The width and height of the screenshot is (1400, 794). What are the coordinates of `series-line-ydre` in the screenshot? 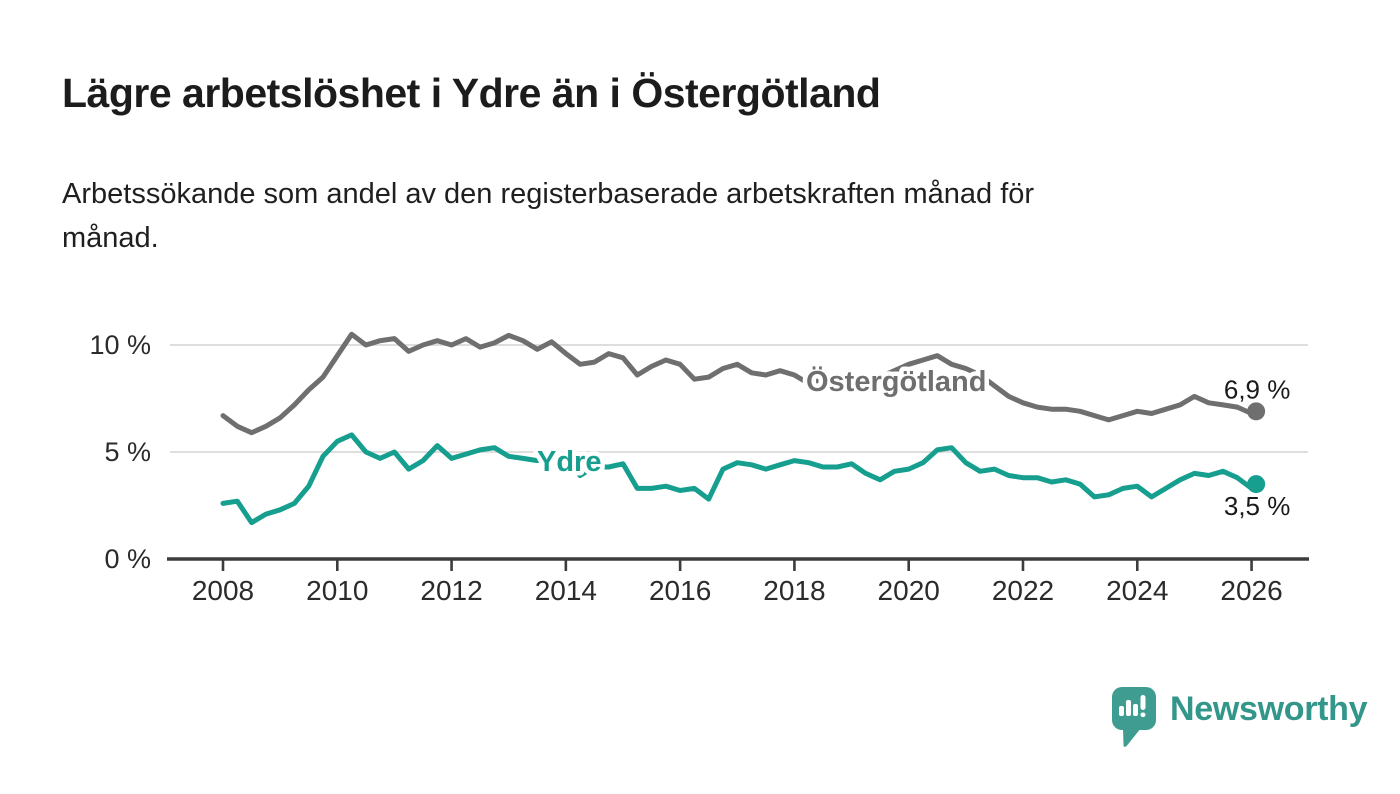 It's located at (739, 479).